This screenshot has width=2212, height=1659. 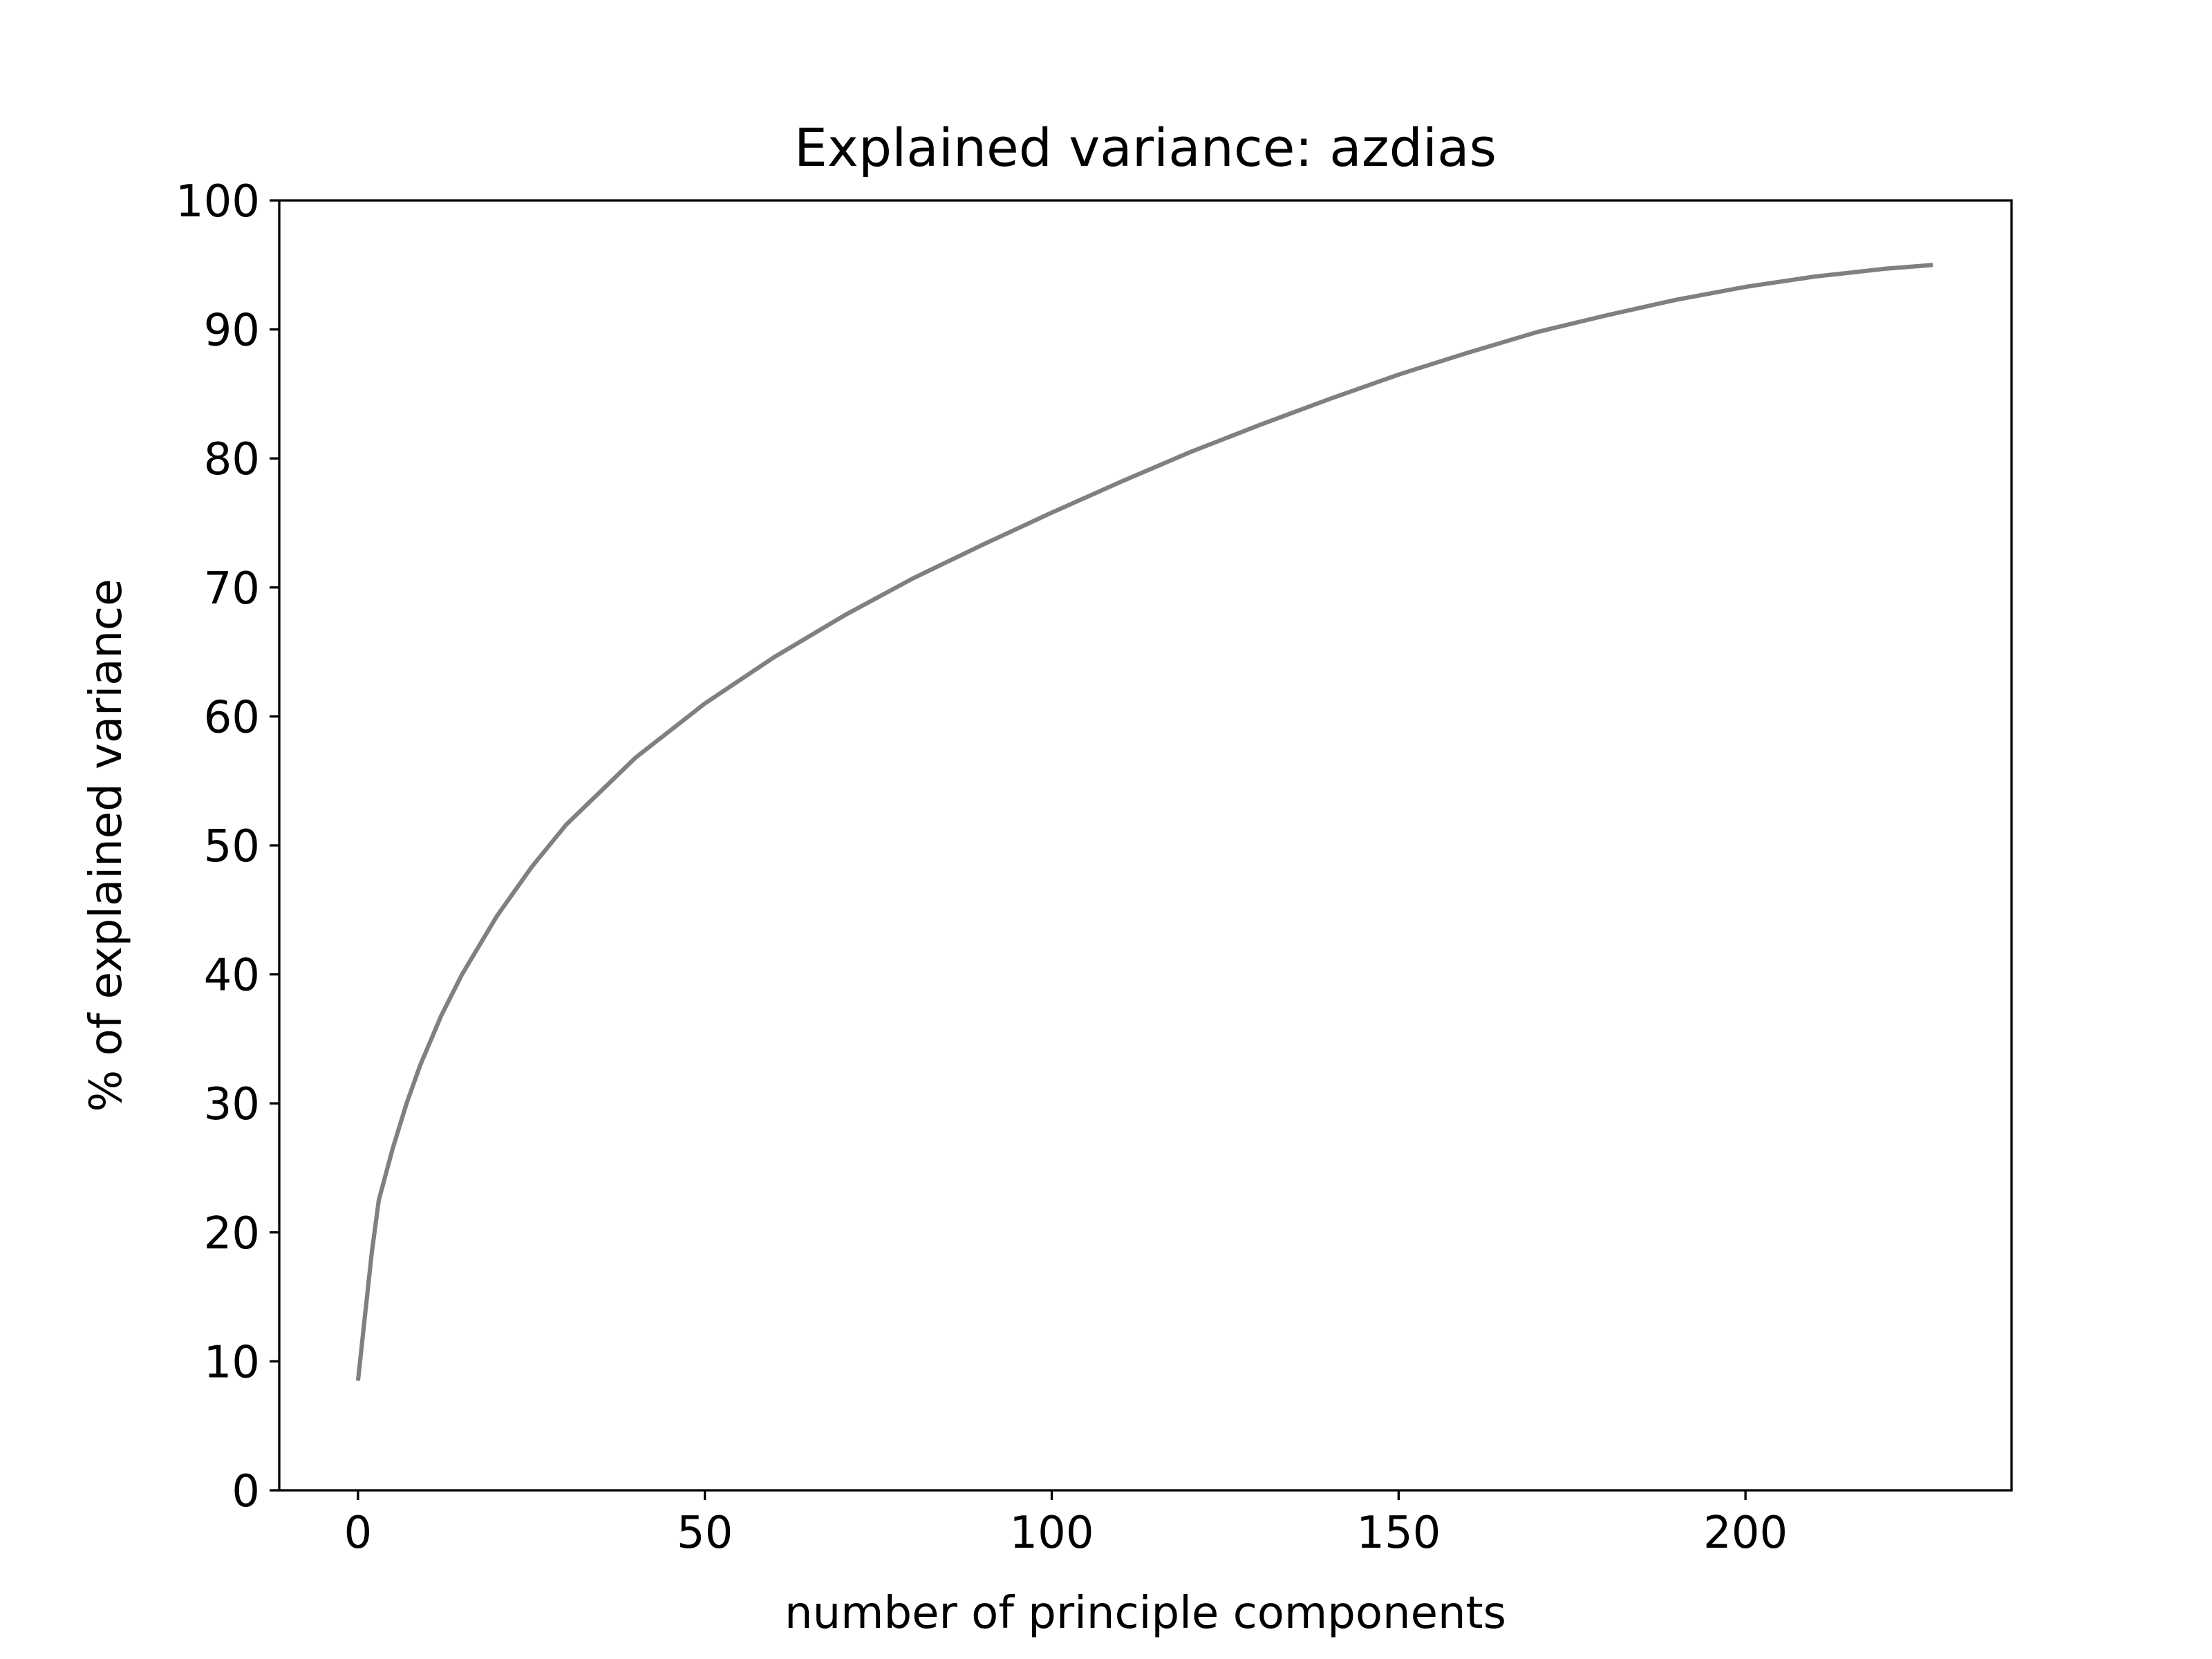 I want to click on x-axis-ticks: 0 50 100 150 200, so click(x=1066, y=1525).